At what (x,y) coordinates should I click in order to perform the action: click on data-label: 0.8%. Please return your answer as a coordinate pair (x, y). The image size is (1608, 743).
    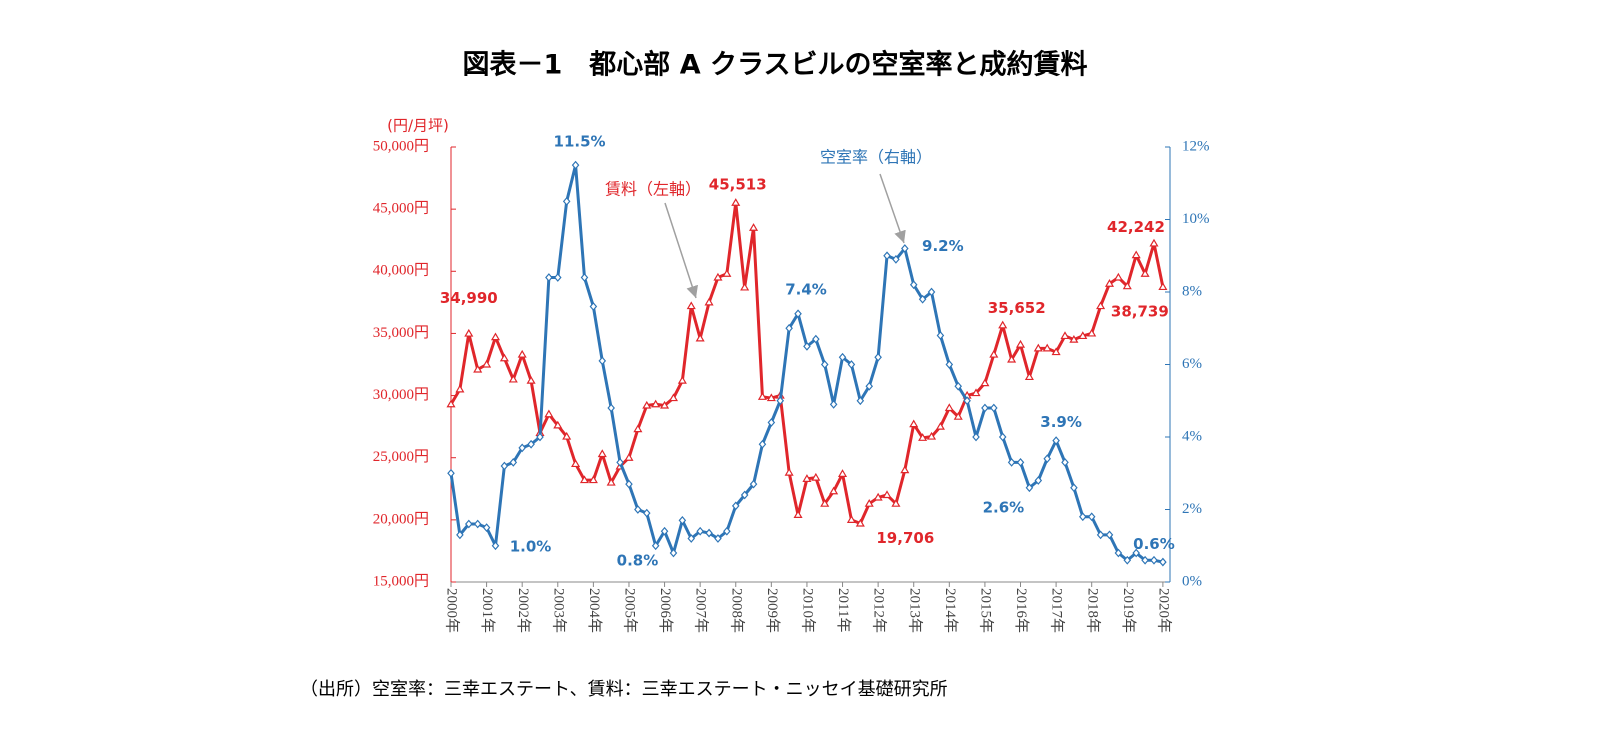
    Looking at the image, I should click on (638, 561).